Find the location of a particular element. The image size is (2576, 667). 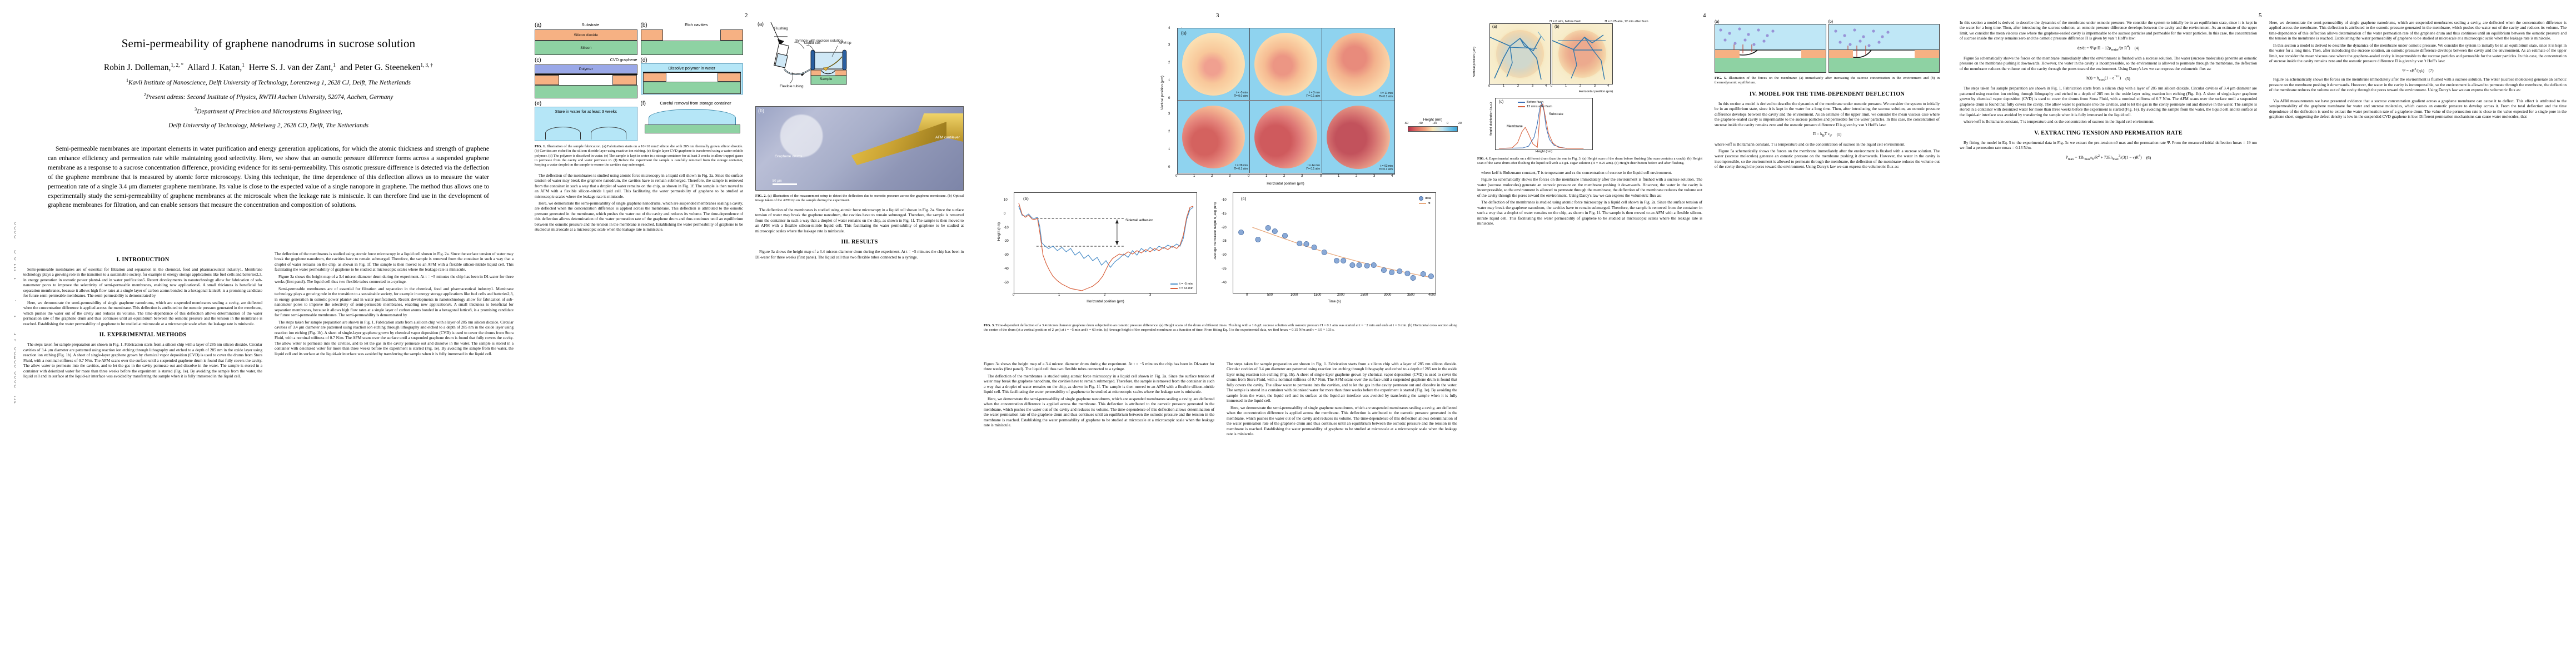

fig3c-ytick-4: -30 is located at coordinates (1224, 255).